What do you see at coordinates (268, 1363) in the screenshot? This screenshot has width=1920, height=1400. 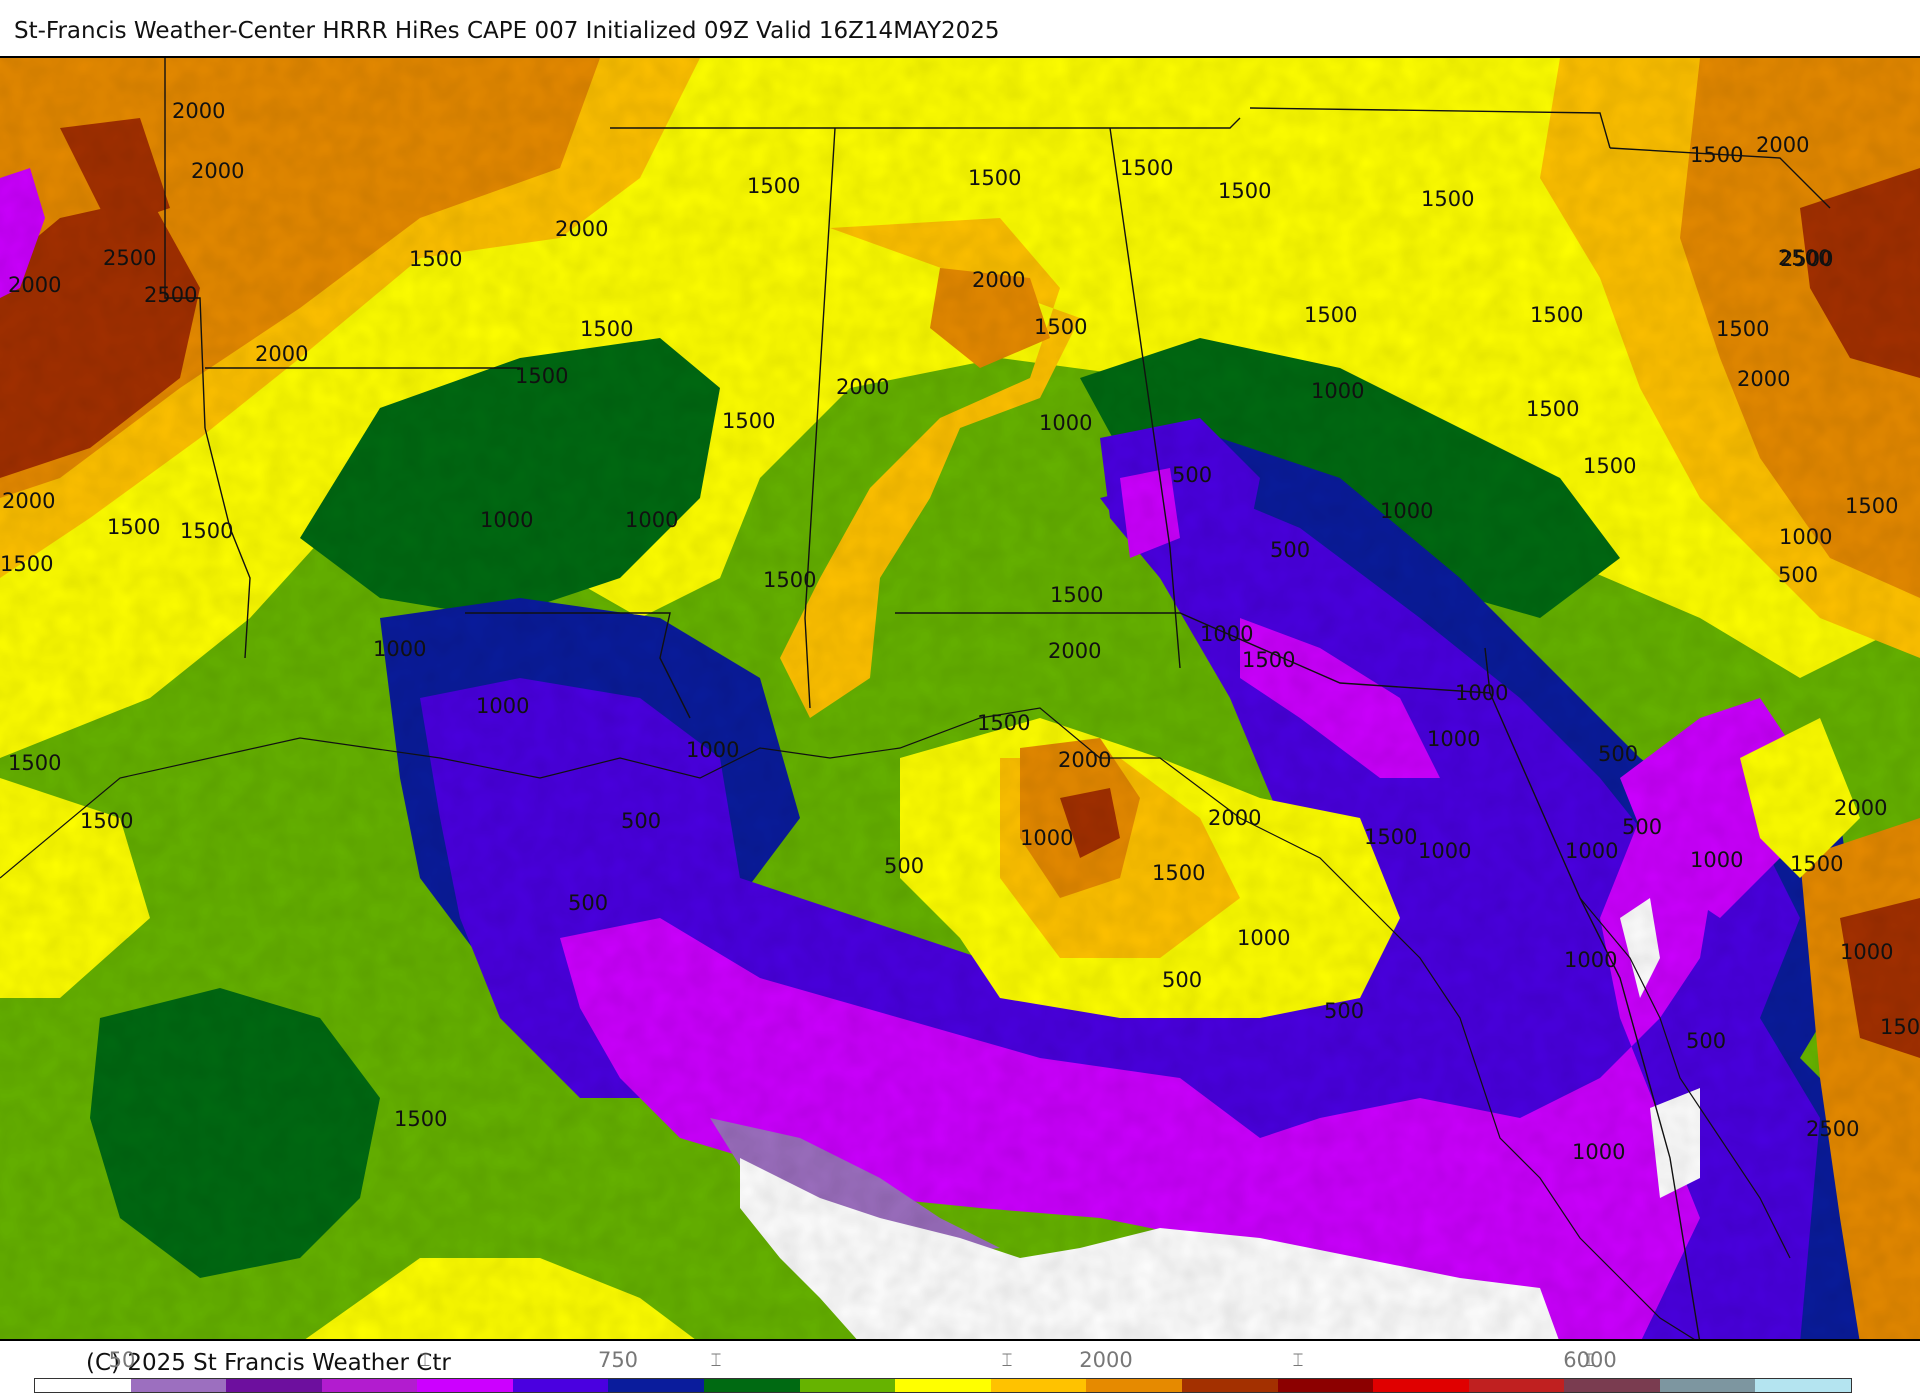 I see `copyright-text: (C) 2025 St Francis Weather Ctr` at bounding box center [268, 1363].